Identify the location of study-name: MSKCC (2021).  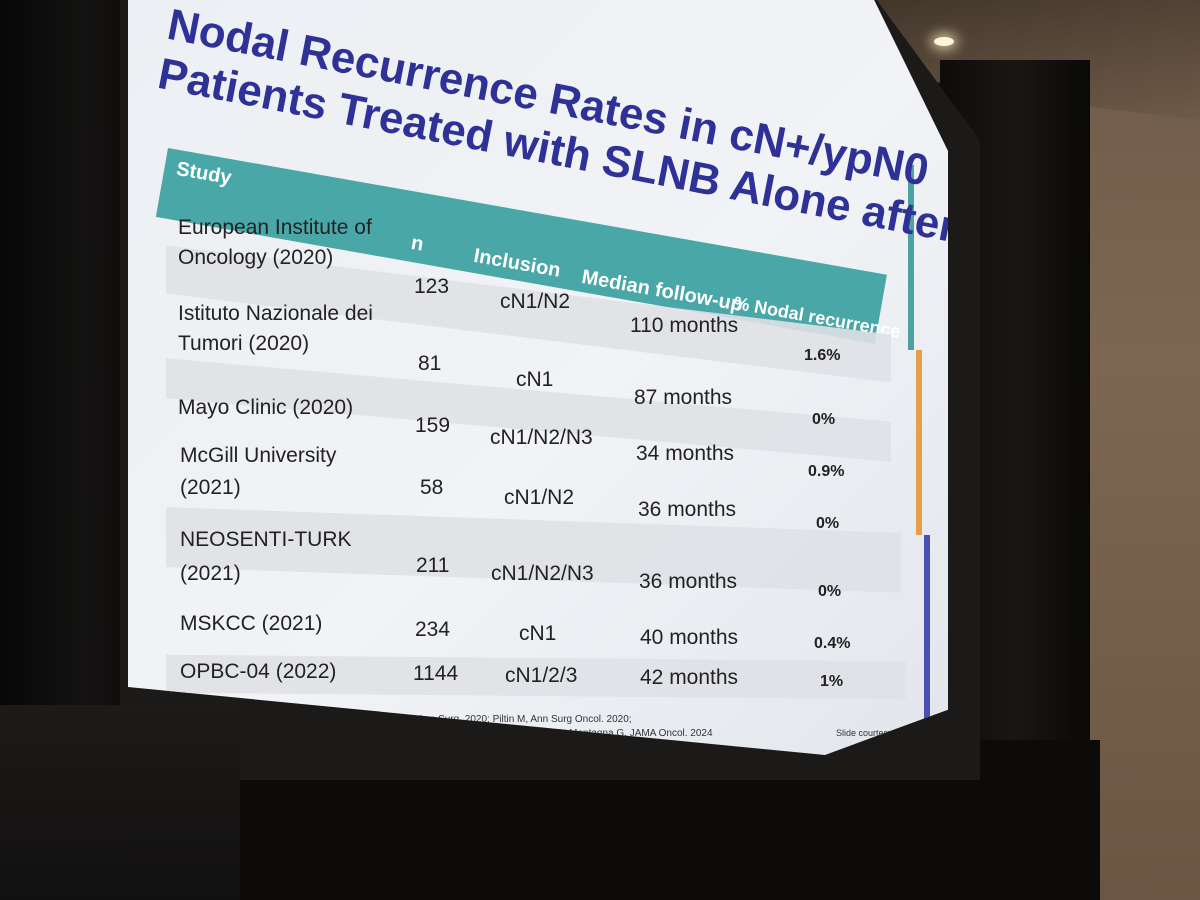
(251, 623).